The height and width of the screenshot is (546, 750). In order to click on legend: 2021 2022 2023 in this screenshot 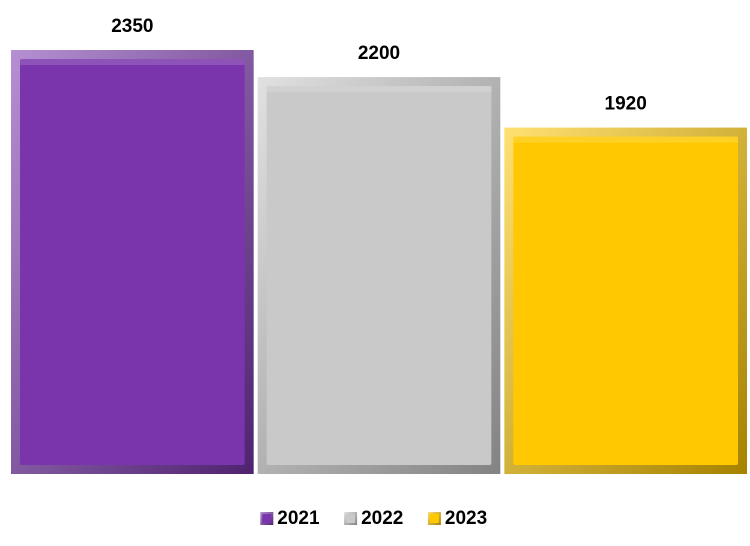, I will do `click(373, 518)`.